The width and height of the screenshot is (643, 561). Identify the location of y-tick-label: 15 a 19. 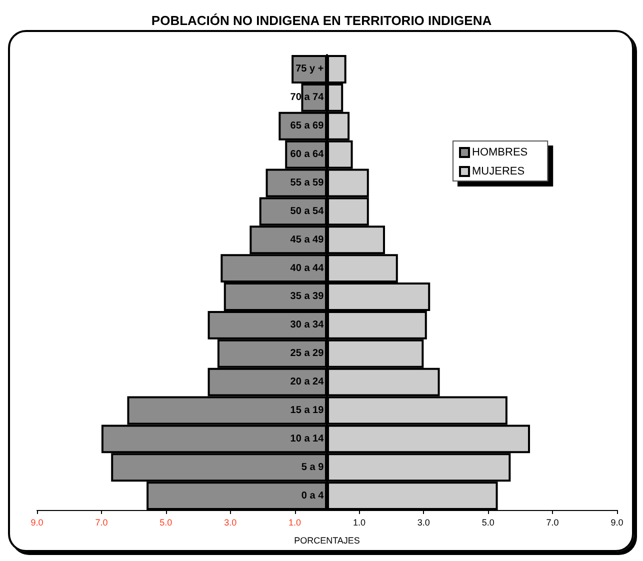
(307, 410).